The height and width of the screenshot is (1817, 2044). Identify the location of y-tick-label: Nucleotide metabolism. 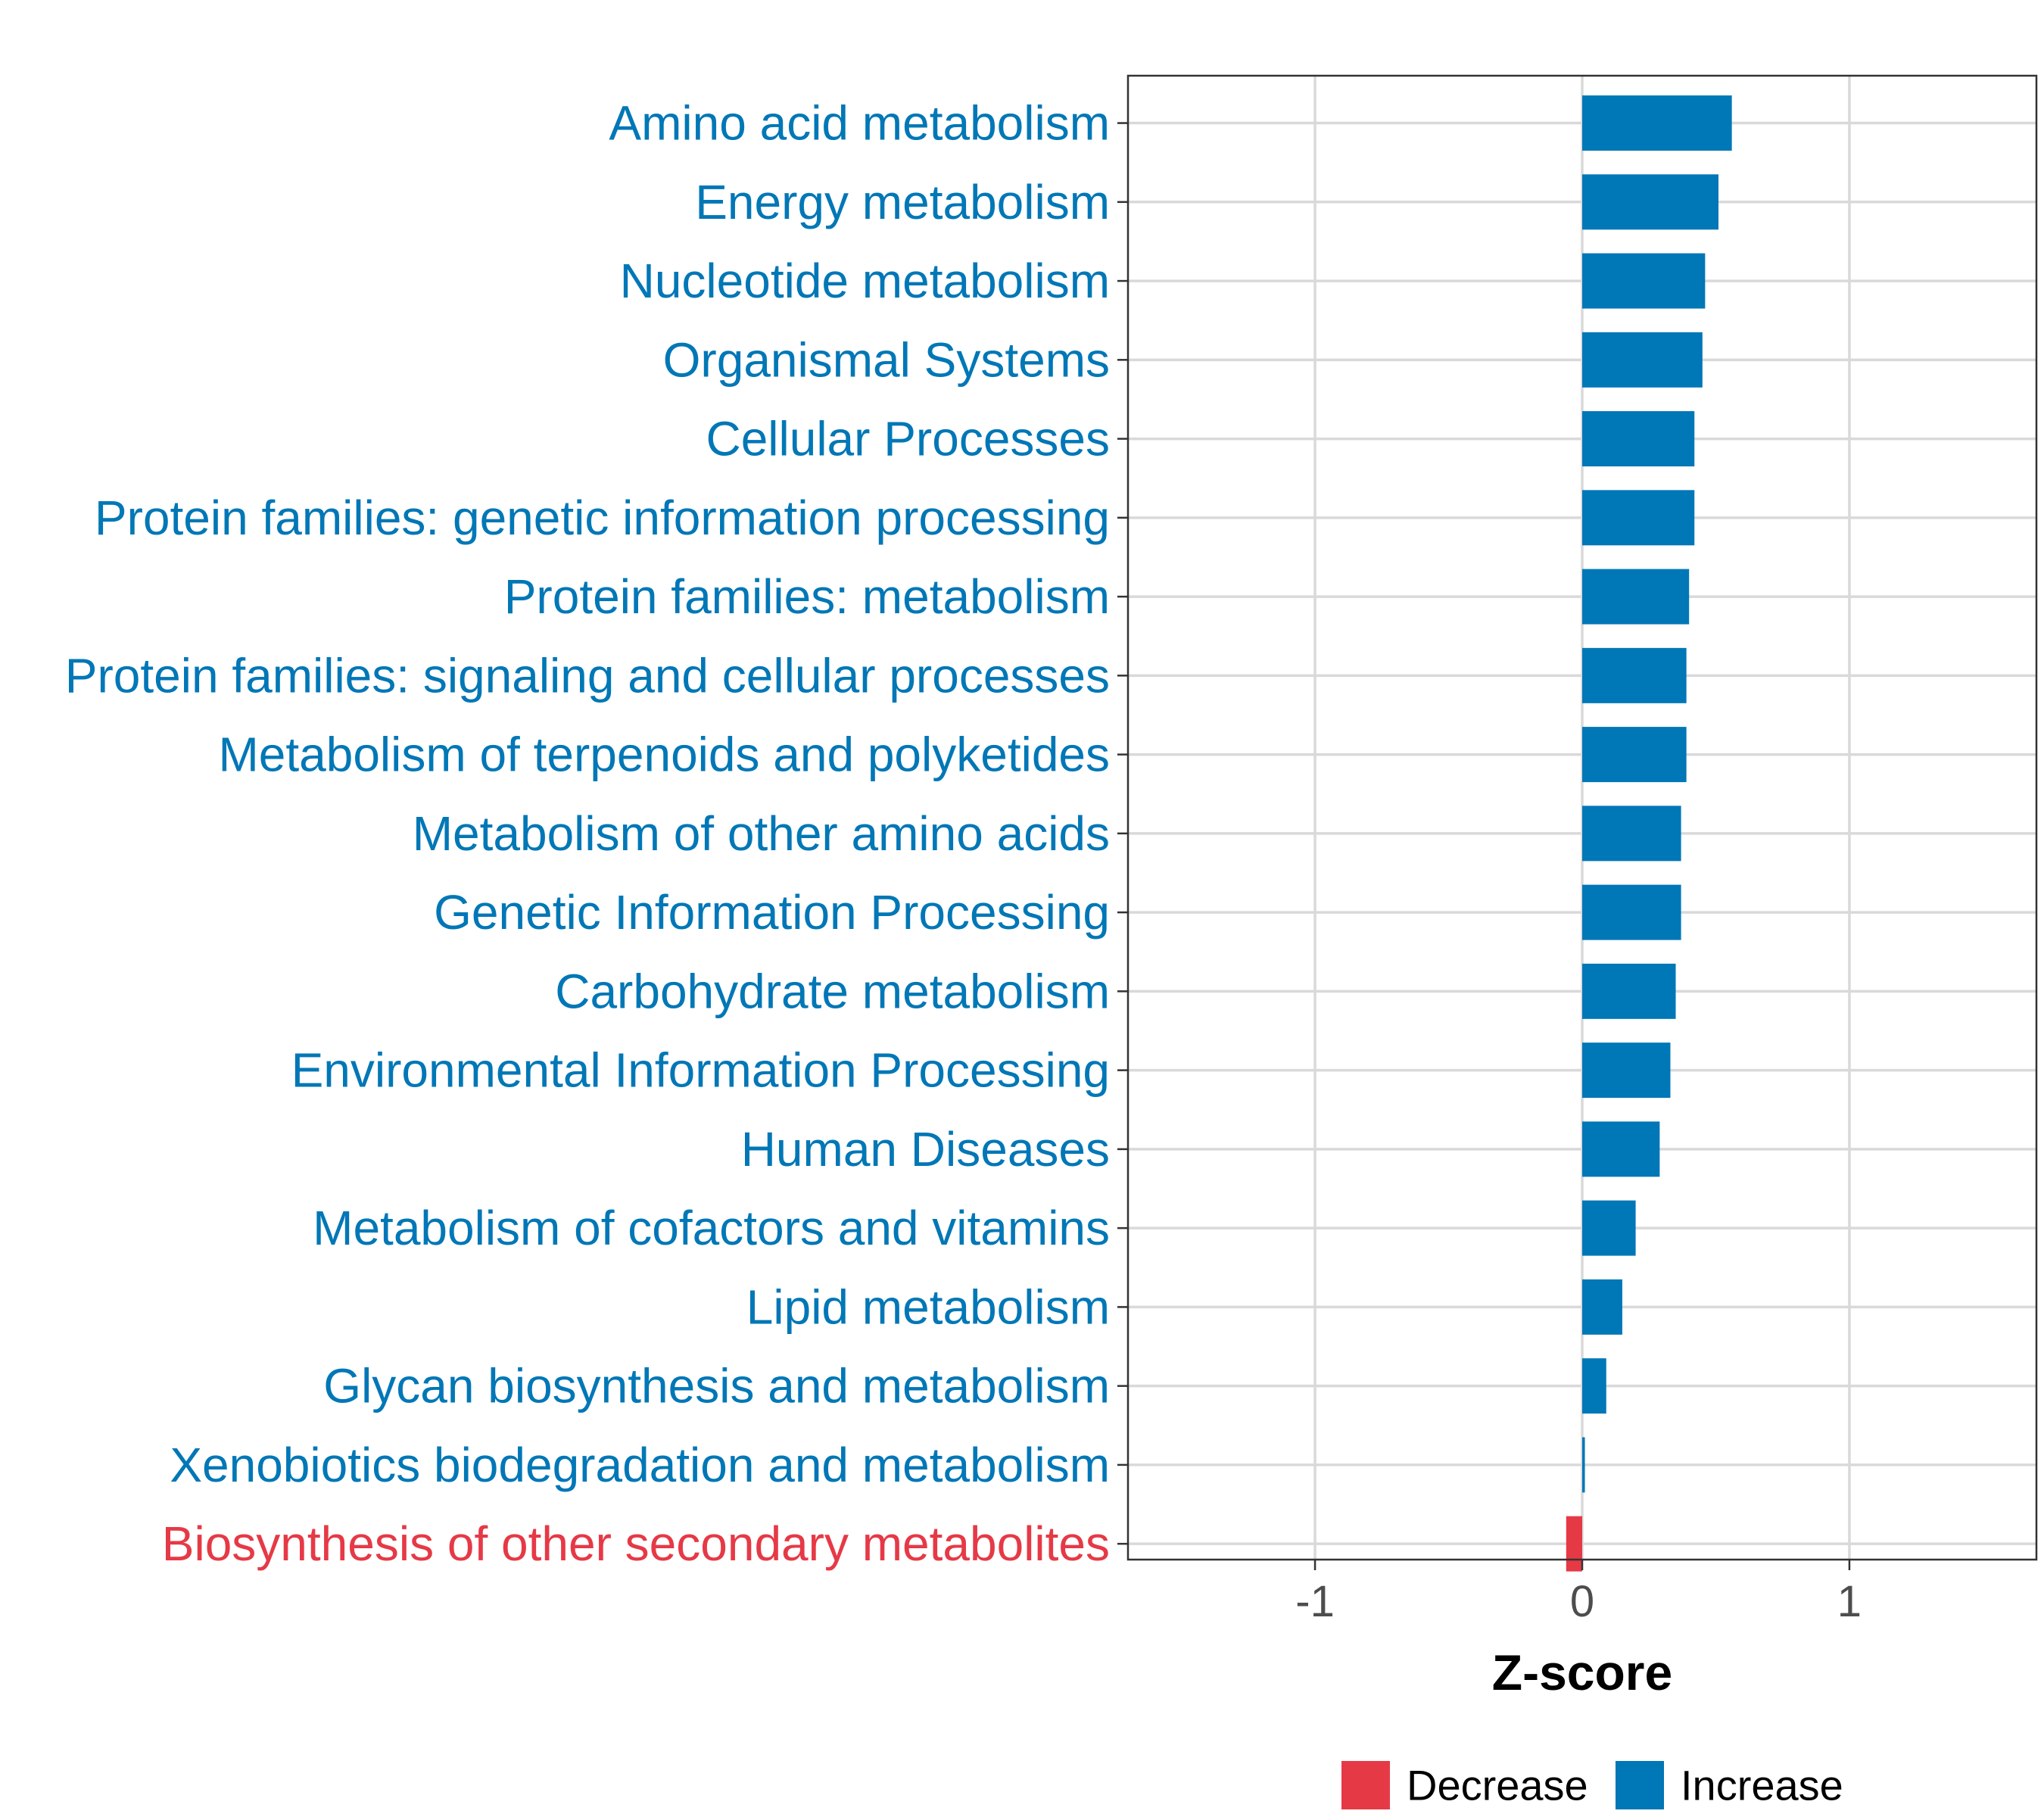
(865, 281).